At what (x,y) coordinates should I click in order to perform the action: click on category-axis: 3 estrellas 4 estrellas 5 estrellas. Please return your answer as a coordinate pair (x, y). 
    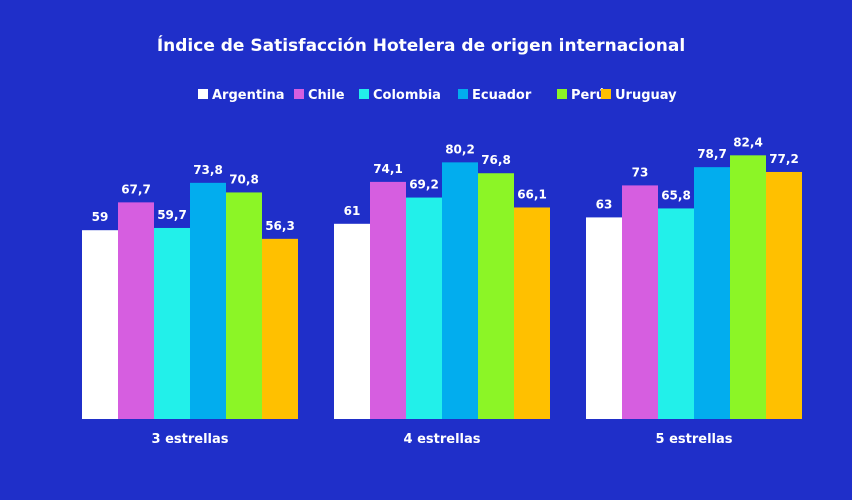
    Looking at the image, I should click on (442, 439).